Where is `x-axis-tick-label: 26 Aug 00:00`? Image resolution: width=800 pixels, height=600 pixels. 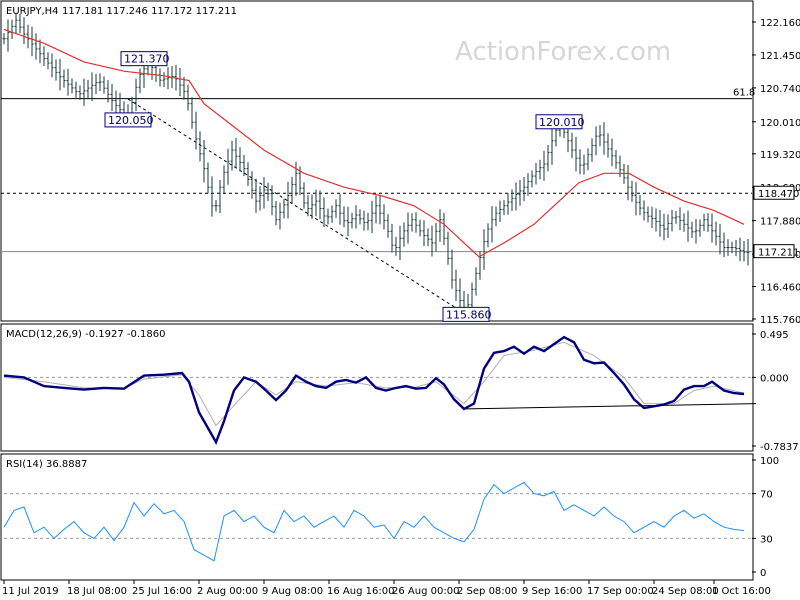
x-axis-tick-label: 26 Aug 00:00 is located at coordinates (425, 591).